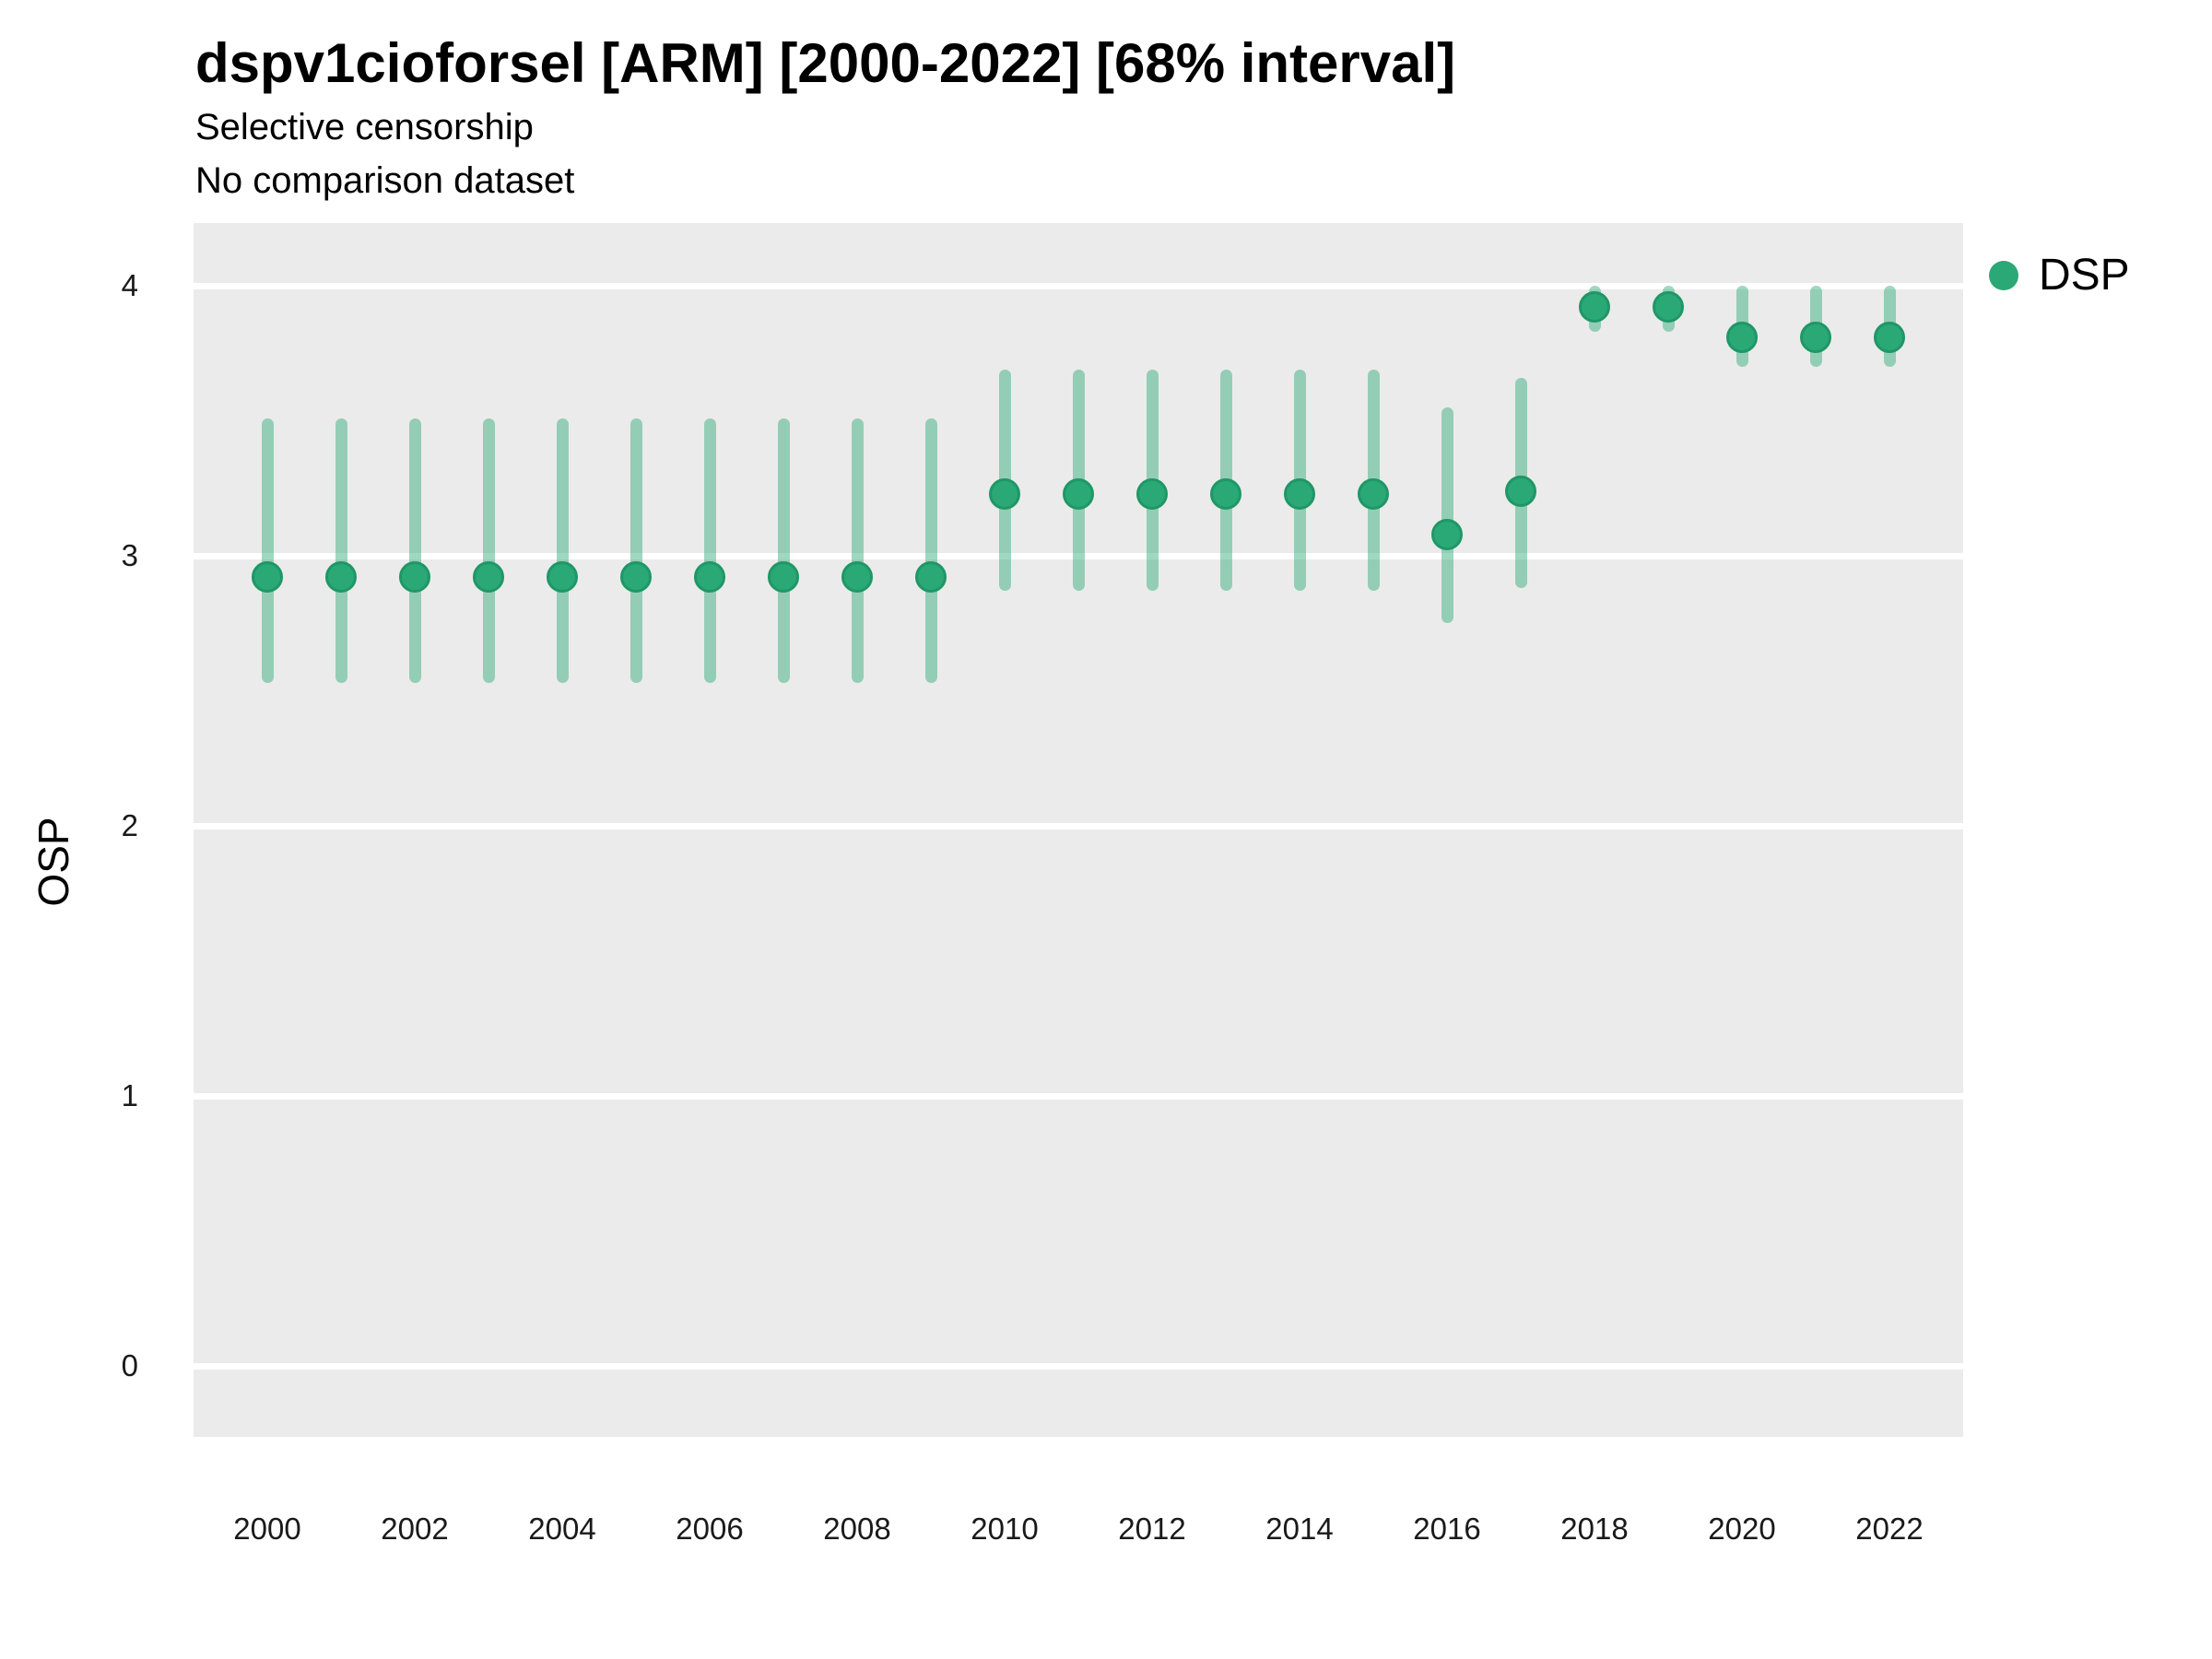 The image size is (2212, 1659). Describe the element at coordinates (1152, 493) in the screenshot. I see `point-estimate-2012` at that location.